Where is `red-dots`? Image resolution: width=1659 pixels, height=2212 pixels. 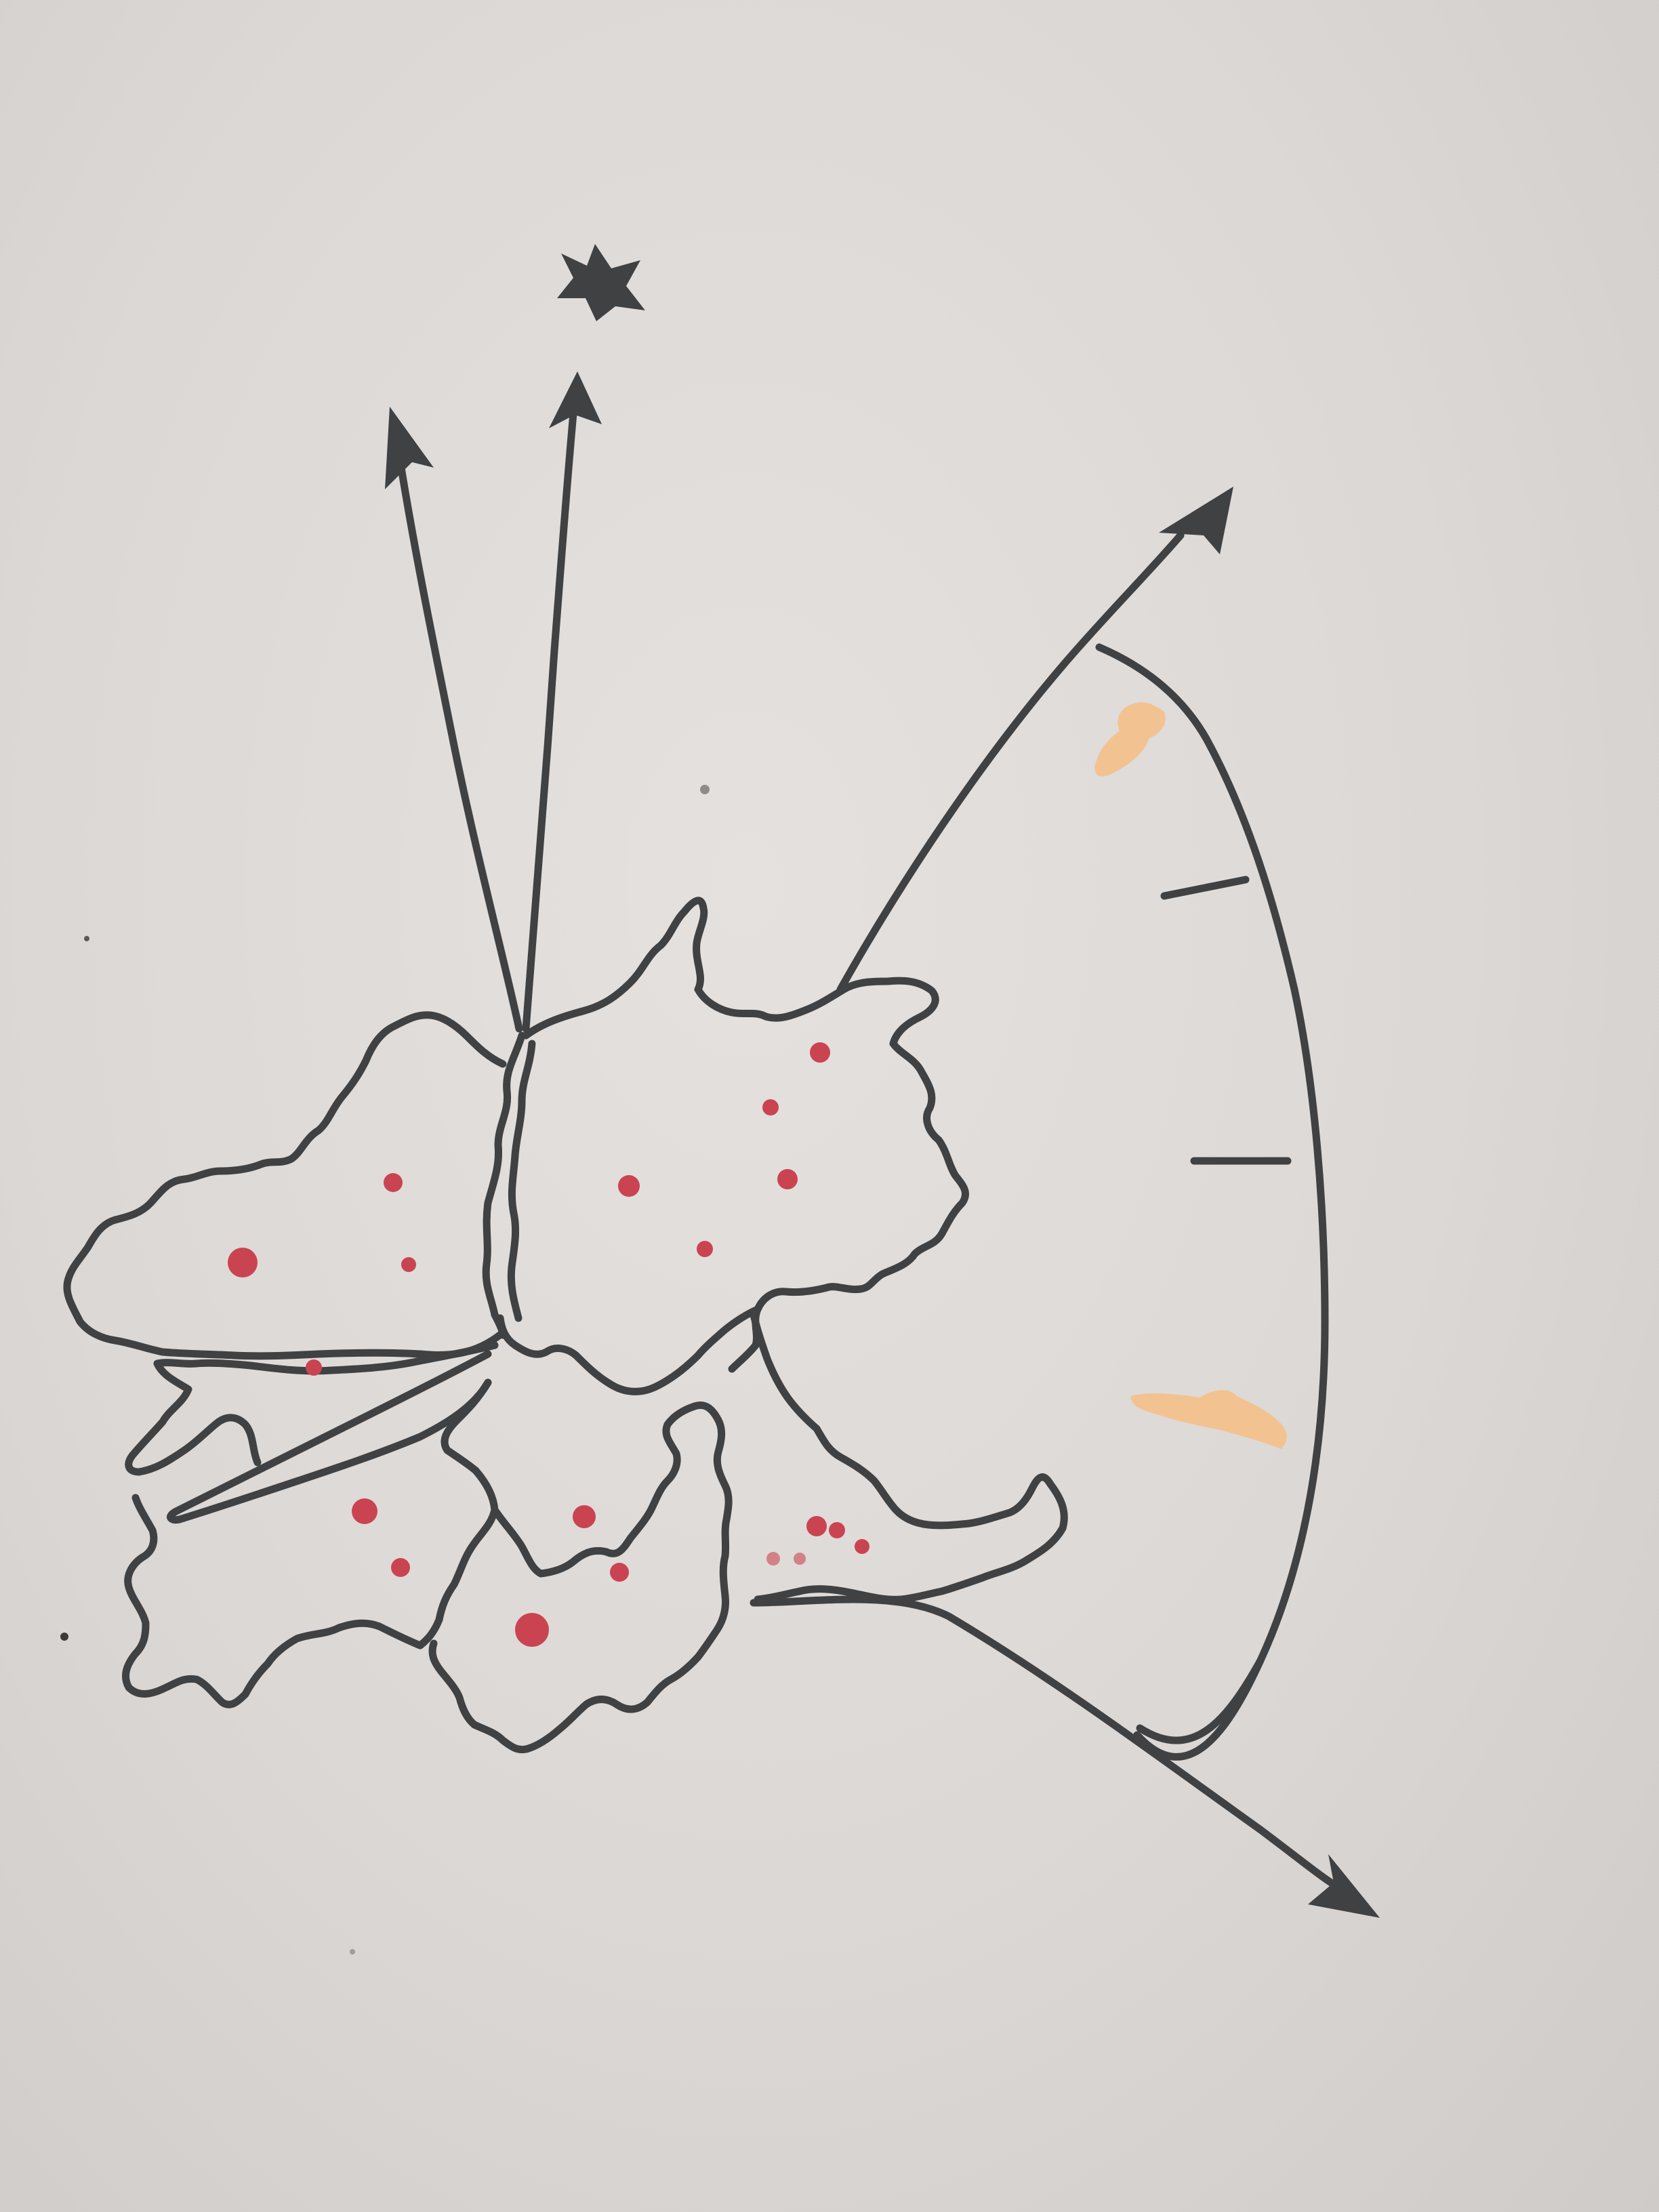 red-dots is located at coordinates (548, 1344).